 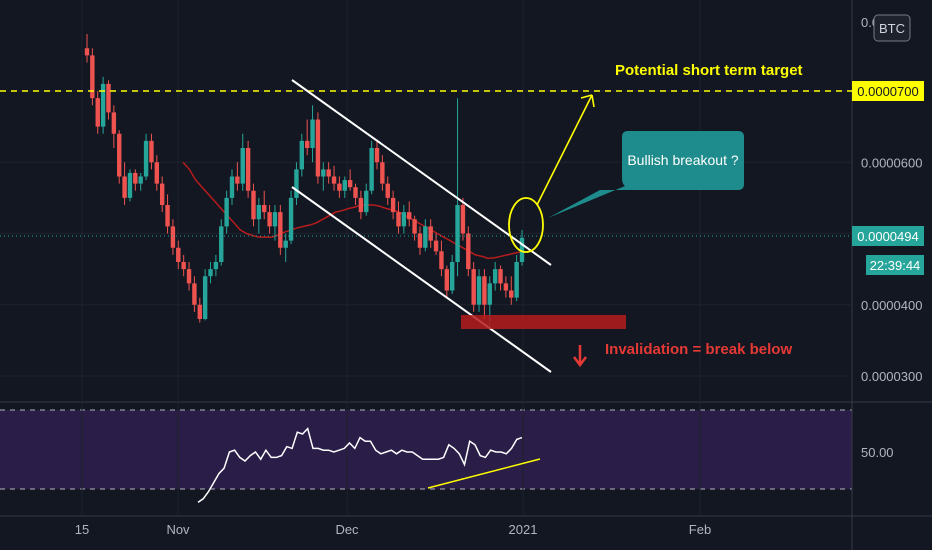 I want to click on target-arrow-head, so click(x=587, y=101).